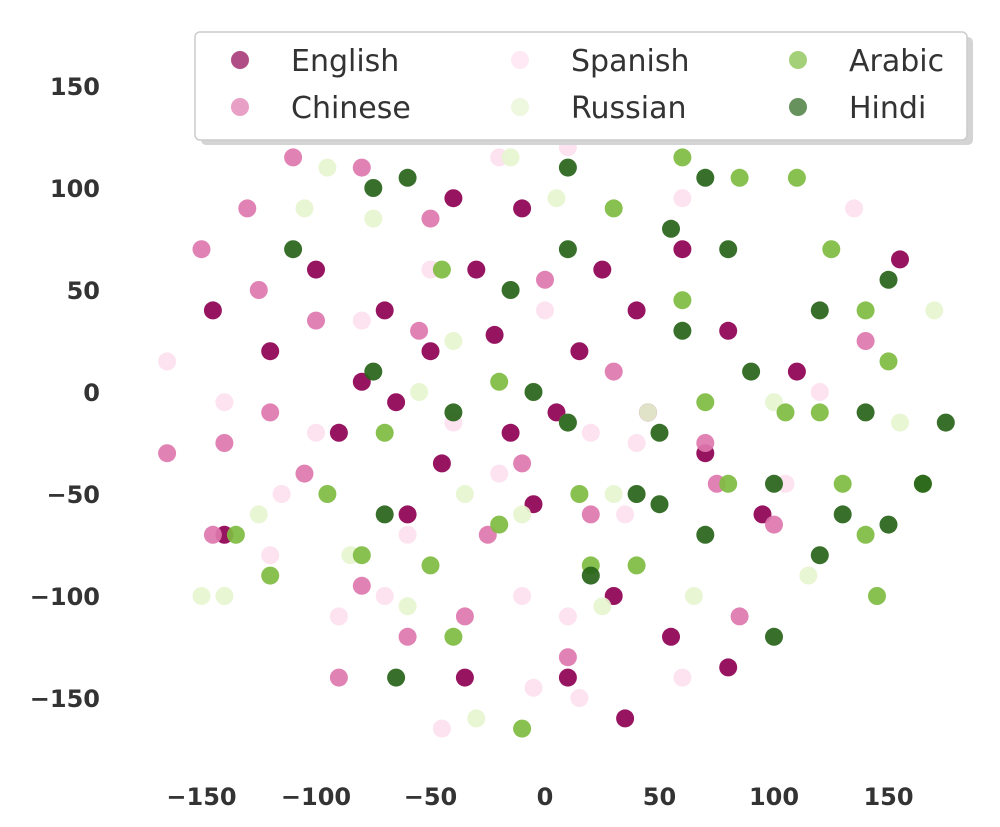 This screenshot has height=827, width=1000. I want to click on legend-label-arabic: Arabic, so click(896, 61).